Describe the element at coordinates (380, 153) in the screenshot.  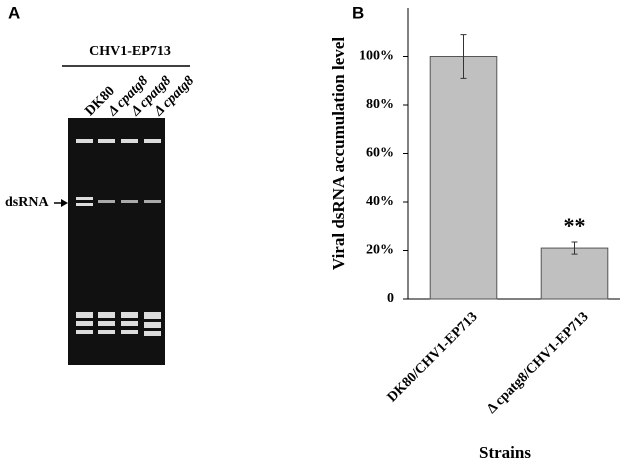
I see `y-tick-label: 60%` at that location.